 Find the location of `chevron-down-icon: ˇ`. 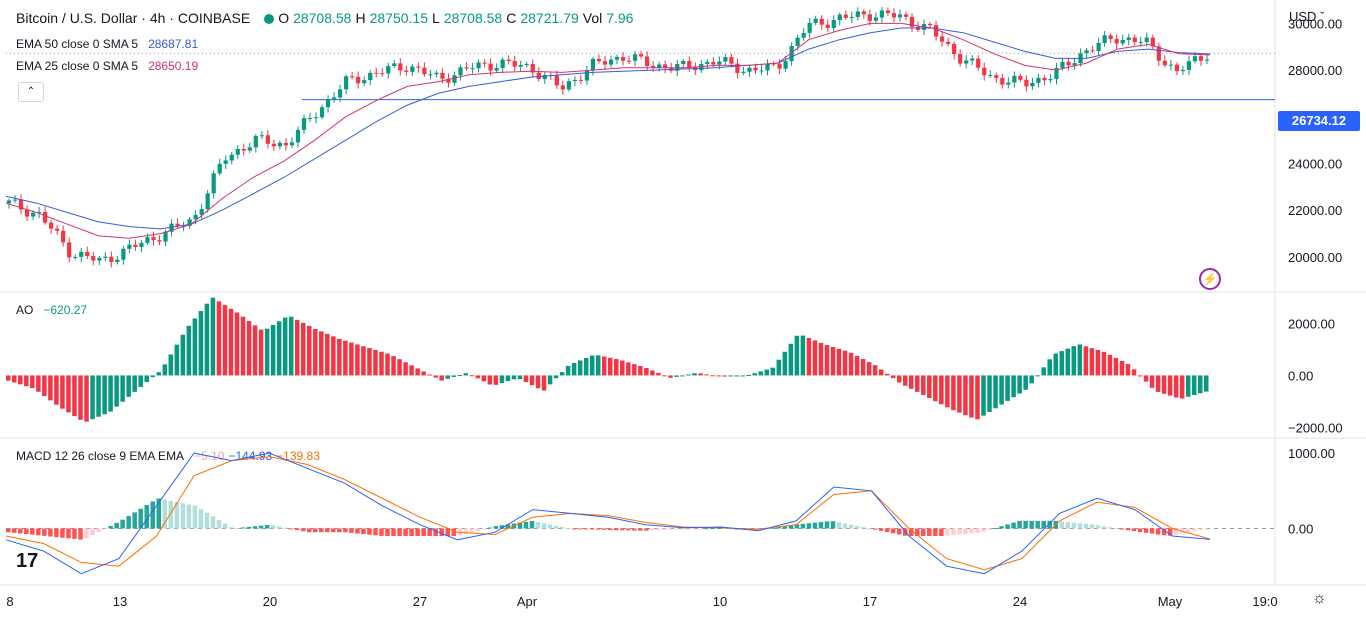

chevron-down-icon: ˇ is located at coordinates (1322, 16).